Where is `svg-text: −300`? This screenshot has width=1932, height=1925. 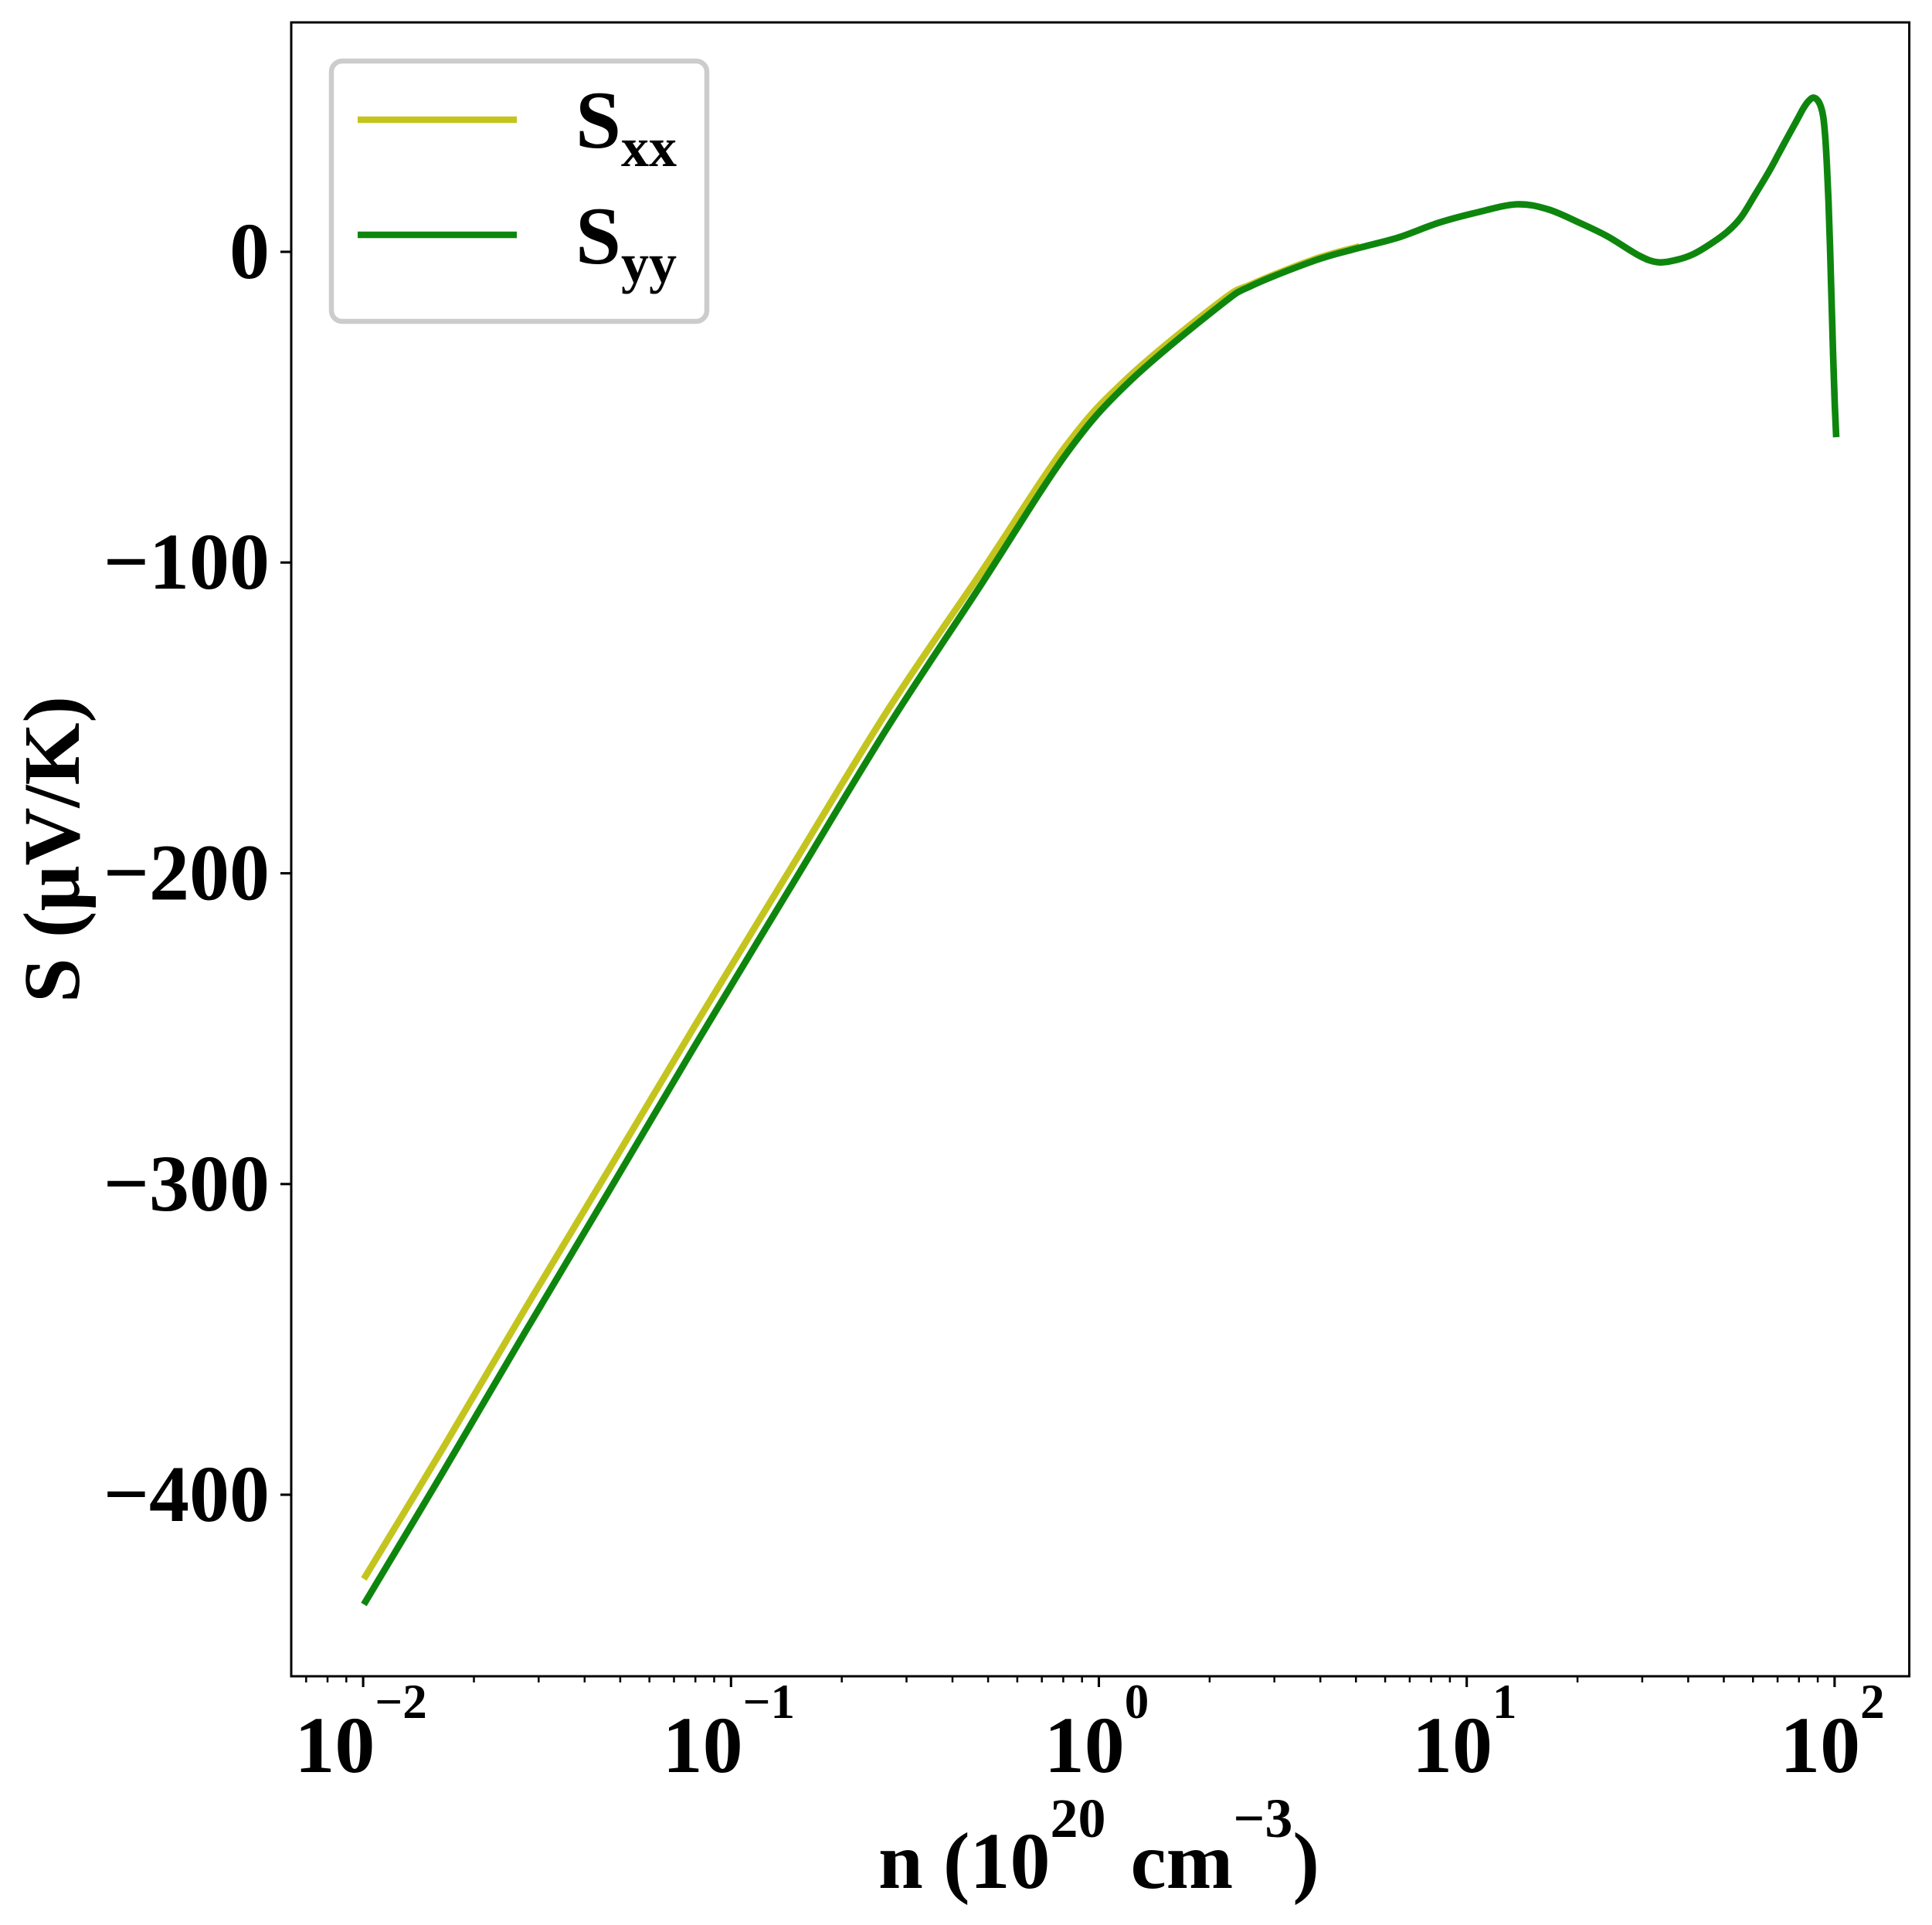
svg-text: −300 is located at coordinates (187, 1183).